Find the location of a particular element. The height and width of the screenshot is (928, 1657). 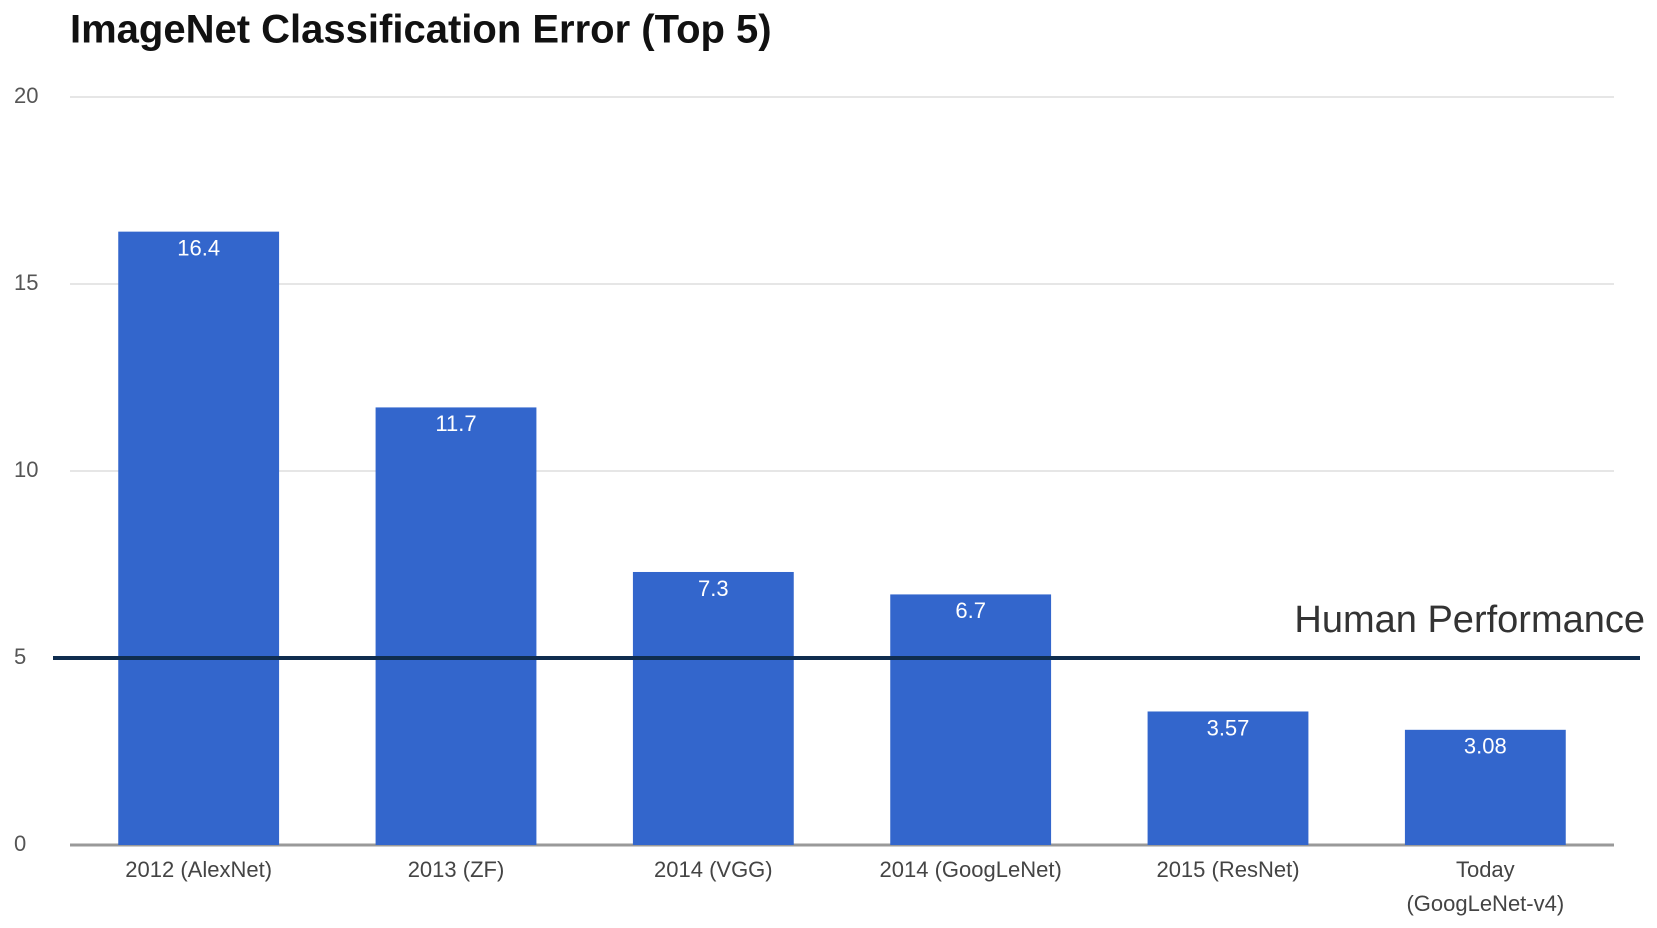

value-label: 3.08 is located at coordinates (1485, 746).